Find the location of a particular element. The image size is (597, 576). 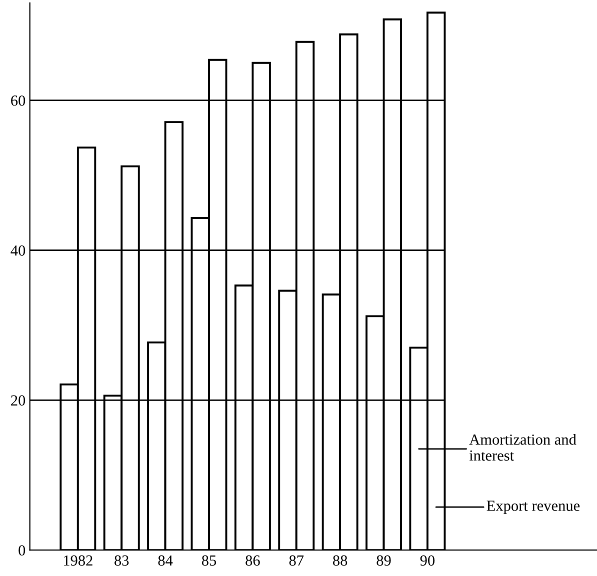

legend-label: Amortization and interest is located at coordinates (522, 447).